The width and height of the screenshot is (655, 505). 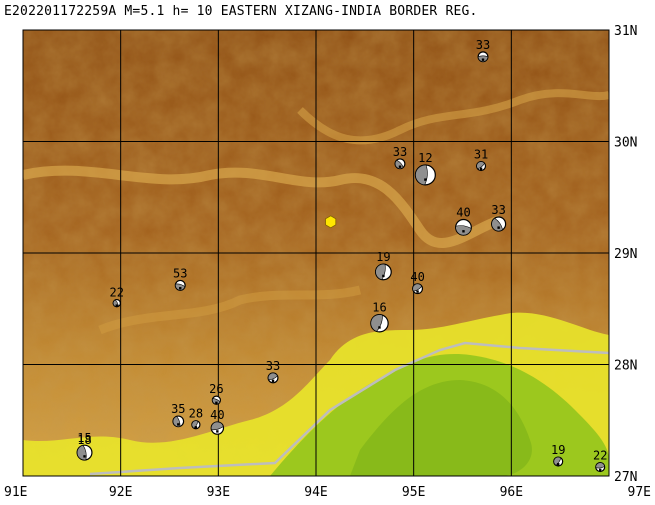 I want to click on focal-mechanism-m10: 22, so click(x=117, y=297).